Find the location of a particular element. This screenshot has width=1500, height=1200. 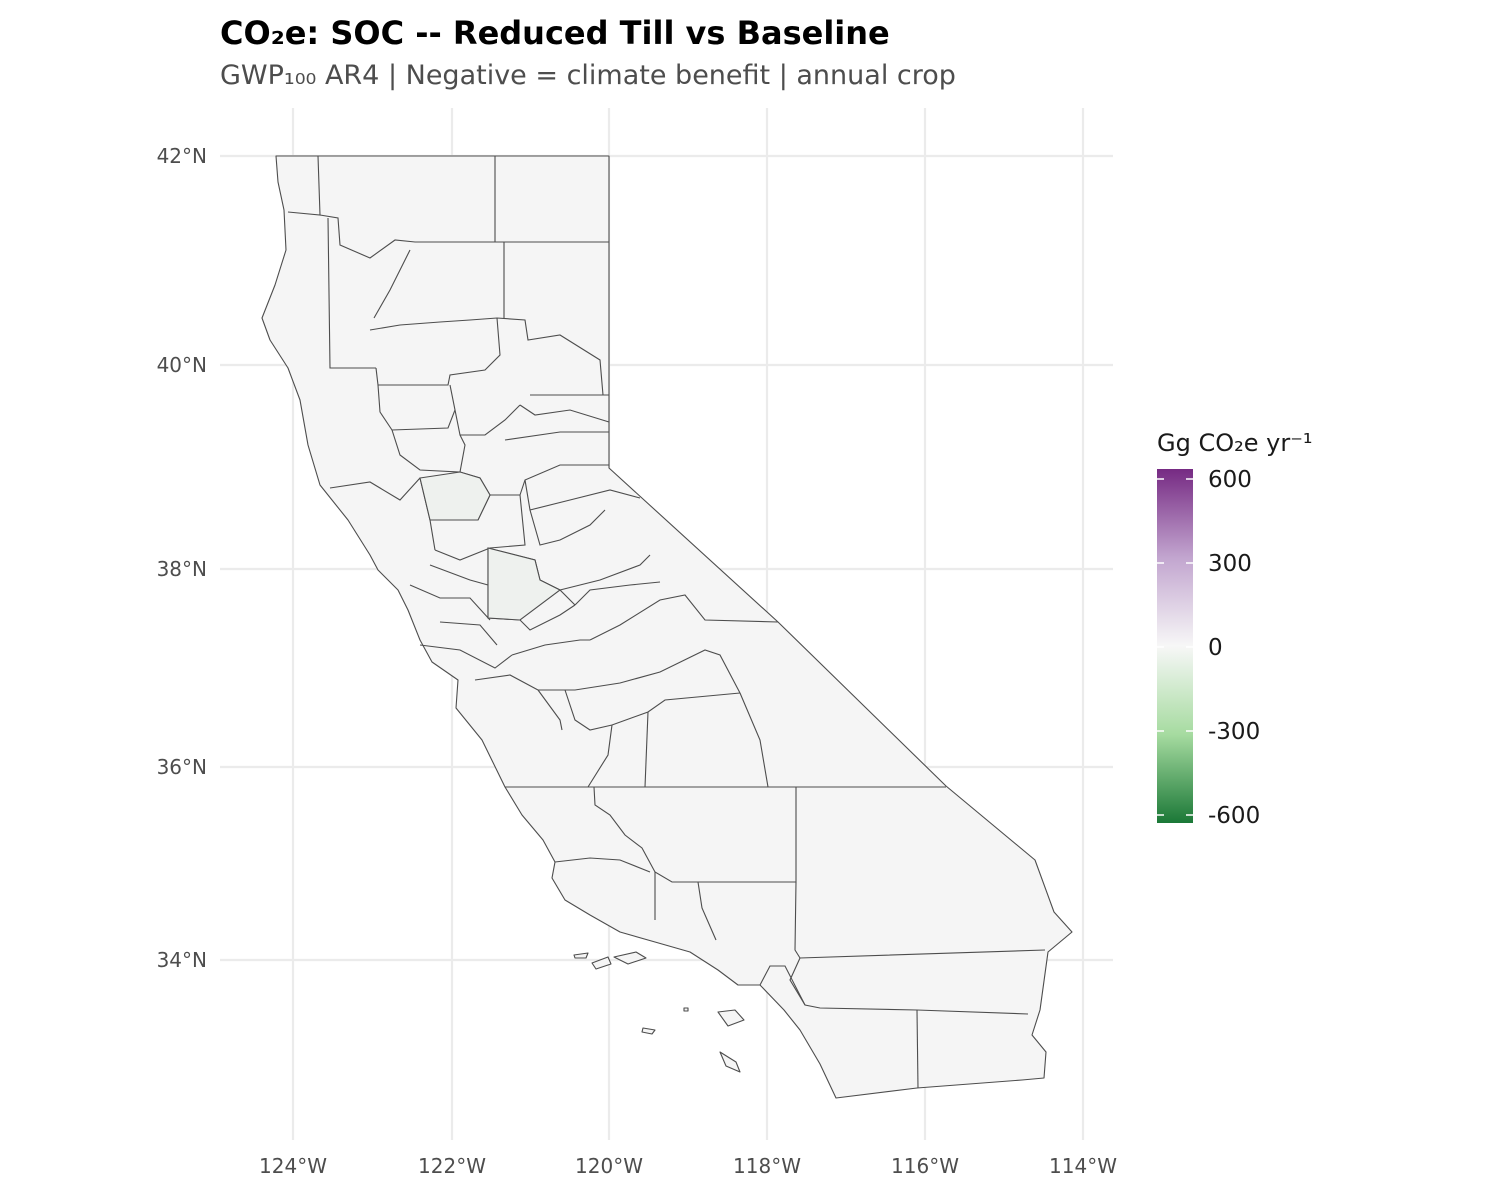

legend-ticks is located at coordinates (1175, 647).